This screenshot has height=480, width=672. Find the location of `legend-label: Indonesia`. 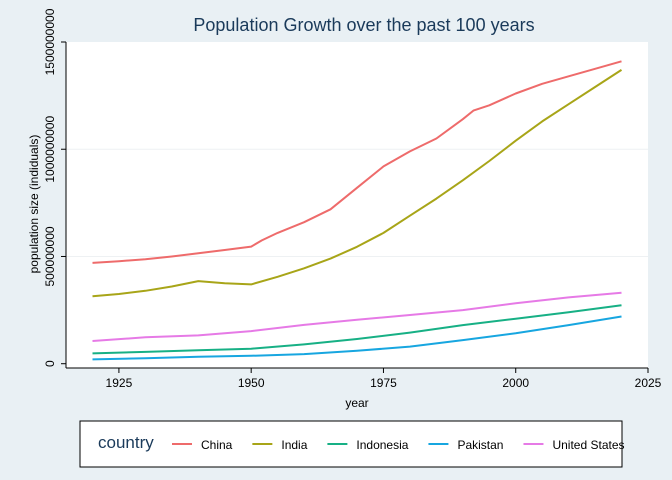

legend-label: Indonesia is located at coordinates (382, 445).